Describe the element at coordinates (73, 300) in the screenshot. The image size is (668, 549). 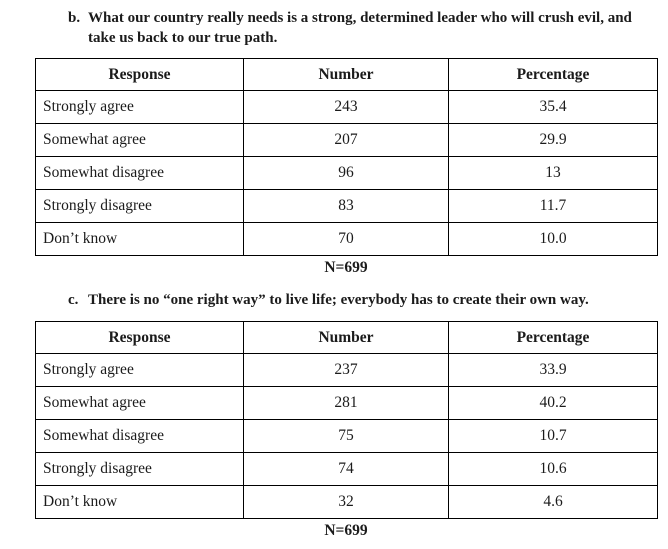
I see `question-label-c: c.` at that location.